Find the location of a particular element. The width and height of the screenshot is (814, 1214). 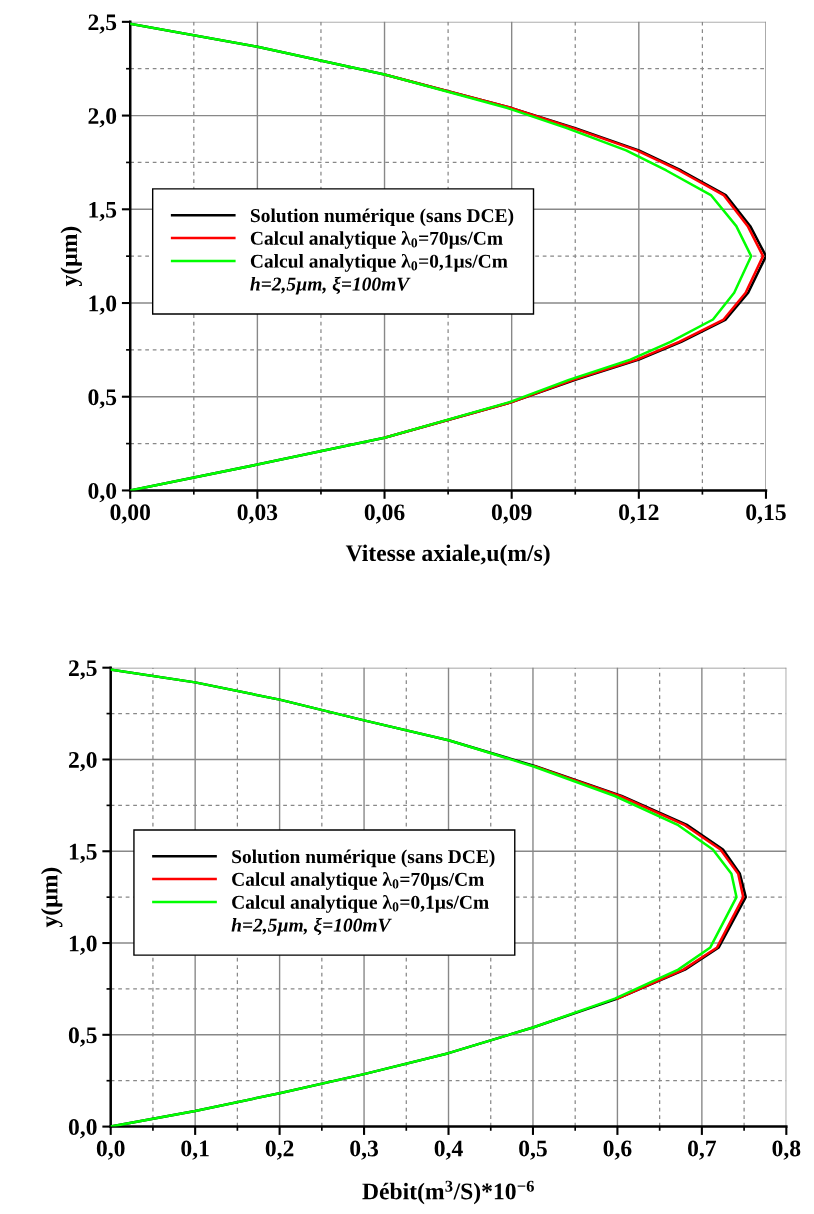

x-tick-label: 0,03 is located at coordinates (257, 514).